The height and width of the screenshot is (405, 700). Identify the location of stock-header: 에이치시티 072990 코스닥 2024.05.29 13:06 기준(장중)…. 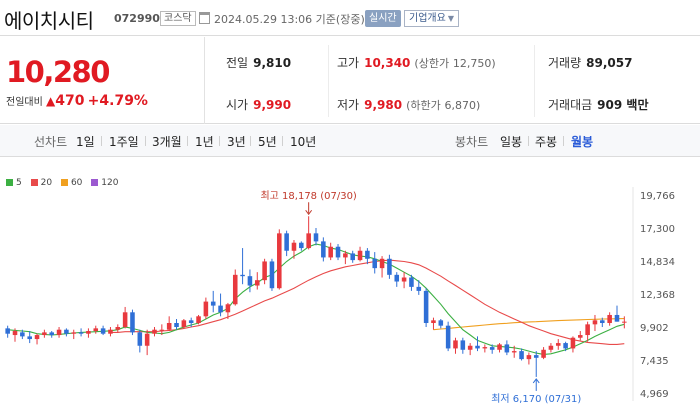
(350, 18).